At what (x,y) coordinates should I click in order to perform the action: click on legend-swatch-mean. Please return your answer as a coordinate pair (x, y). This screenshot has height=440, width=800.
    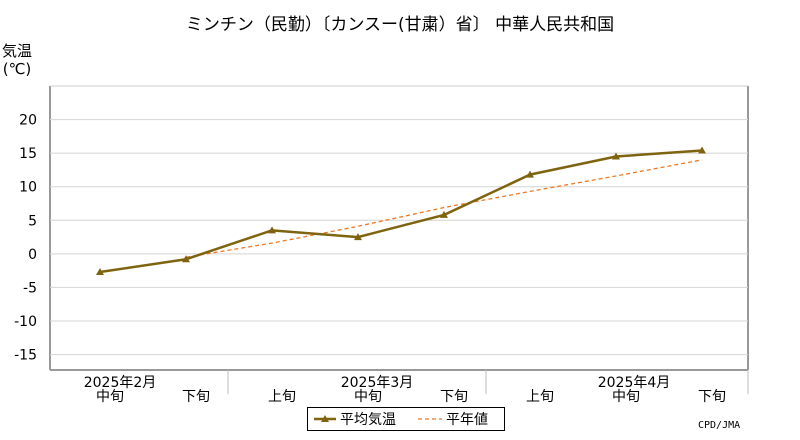
    Looking at the image, I should click on (325, 418).